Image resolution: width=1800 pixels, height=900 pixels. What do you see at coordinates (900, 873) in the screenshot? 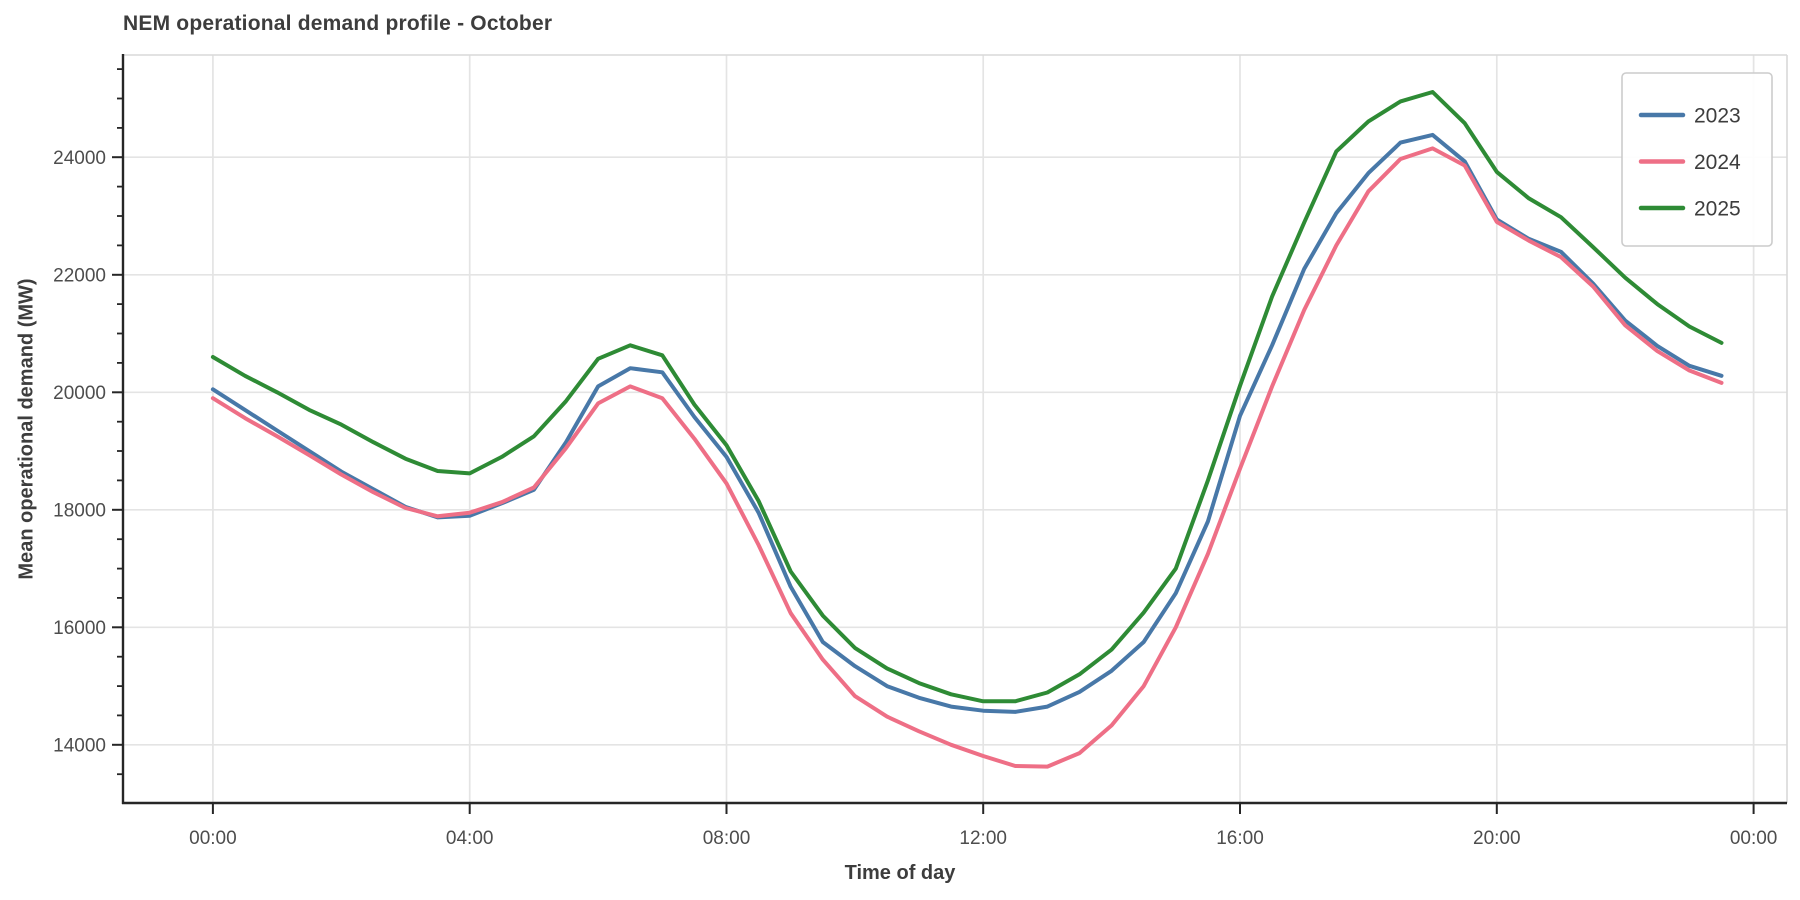
I see `x-axis-title: Time of day` at bounding box center [900, 873].